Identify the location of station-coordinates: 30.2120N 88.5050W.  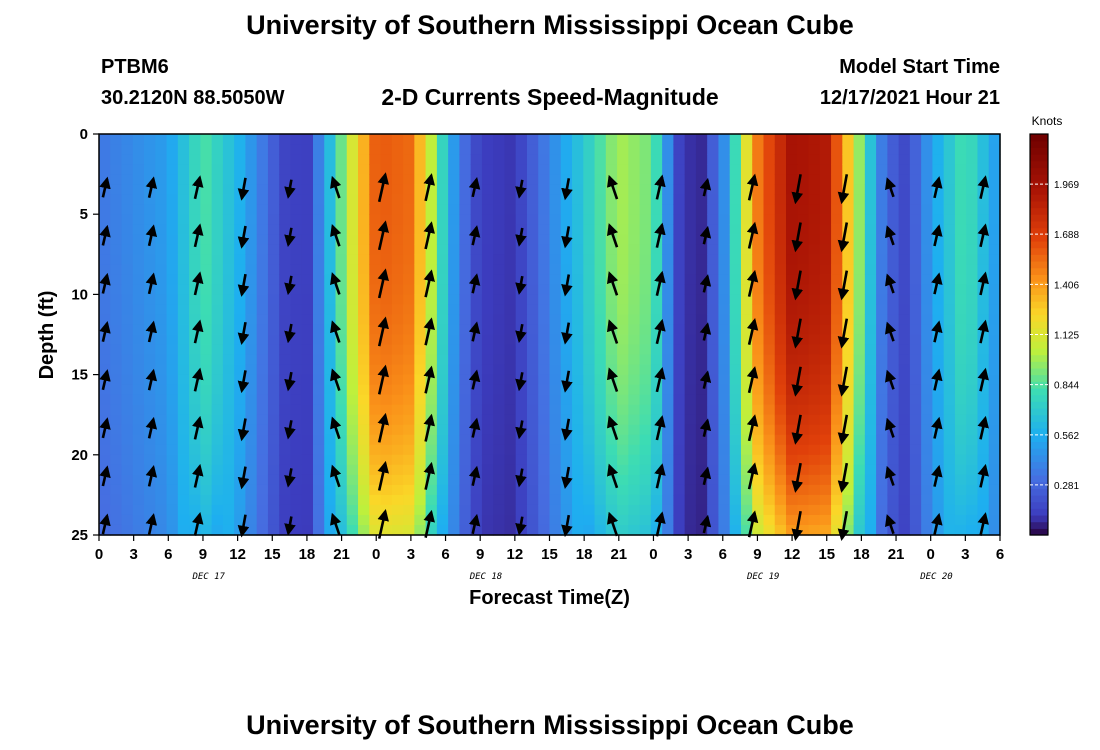
(193, 98).